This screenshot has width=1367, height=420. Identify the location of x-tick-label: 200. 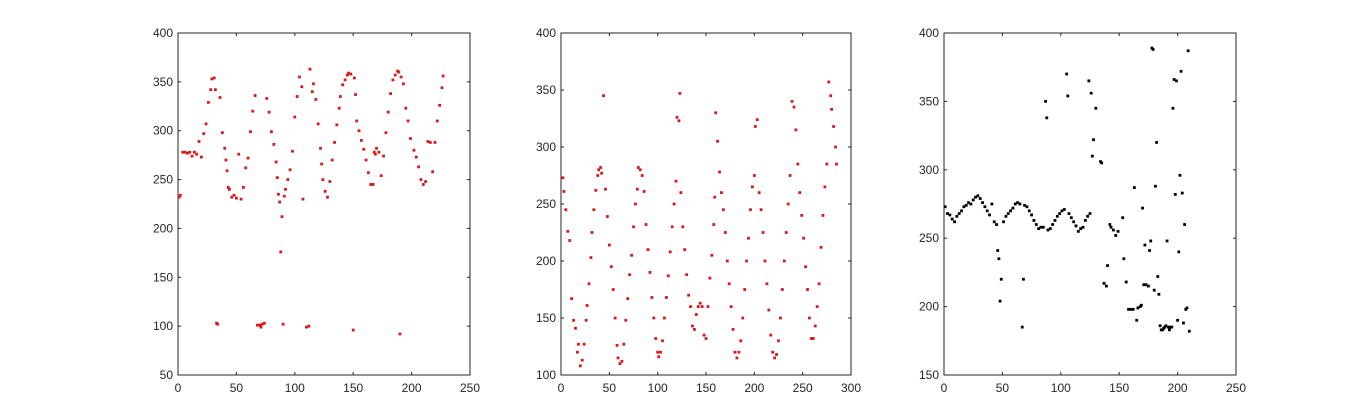
(754, 388).